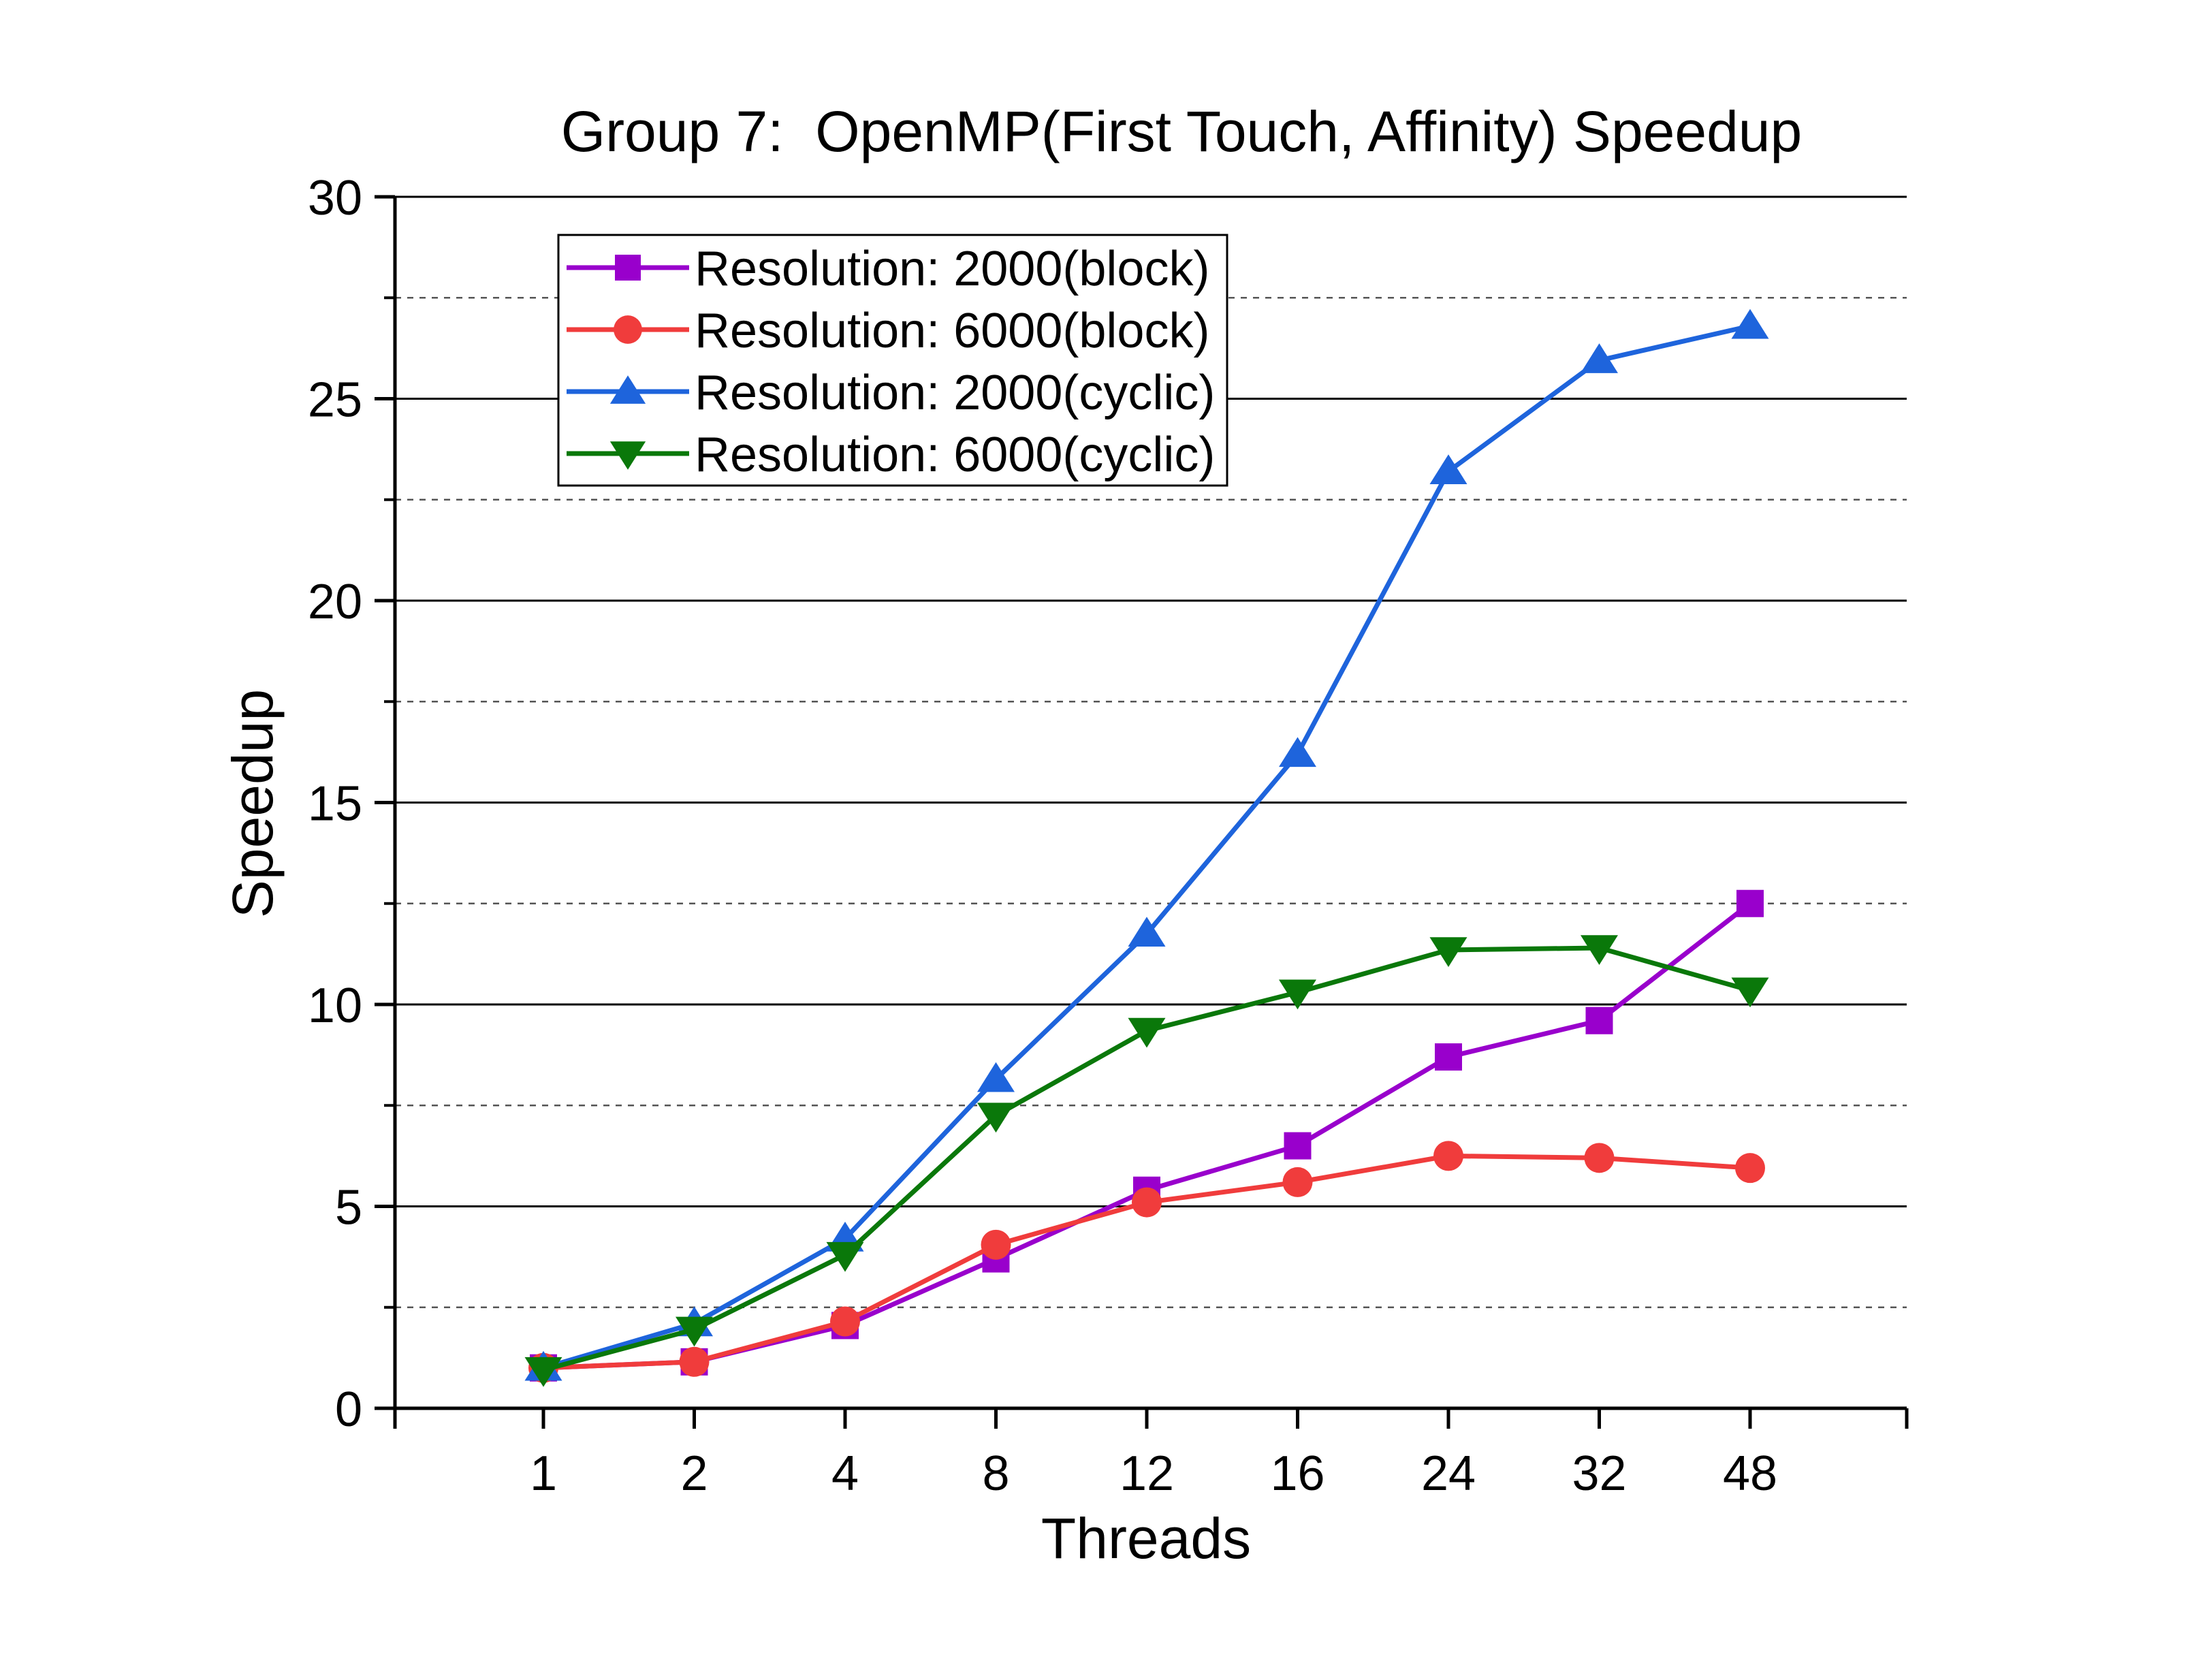  Describe the element at coordinates (952, 269) in the screenshot. I see `legend-label: Resolution: 2000(block)` at that location.